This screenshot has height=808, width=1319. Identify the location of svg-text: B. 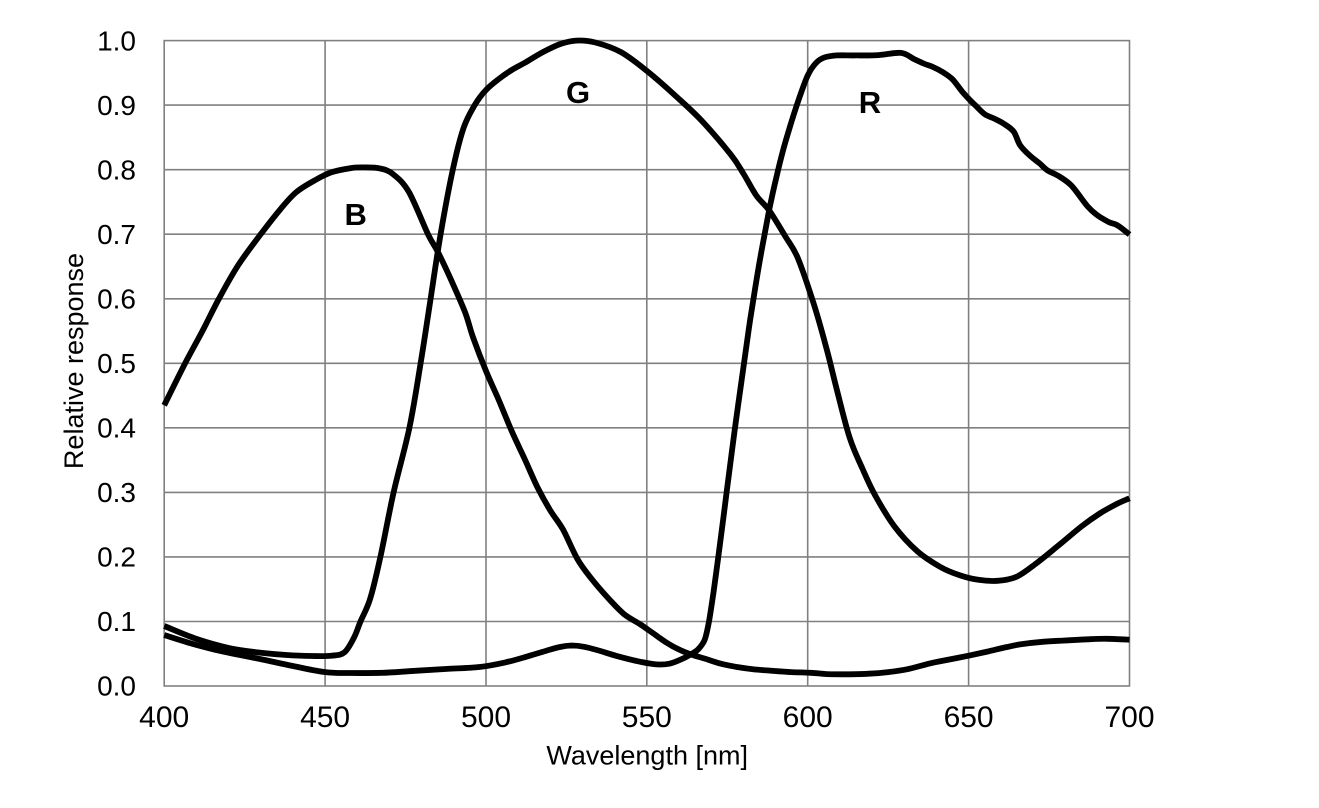
(356, 214).